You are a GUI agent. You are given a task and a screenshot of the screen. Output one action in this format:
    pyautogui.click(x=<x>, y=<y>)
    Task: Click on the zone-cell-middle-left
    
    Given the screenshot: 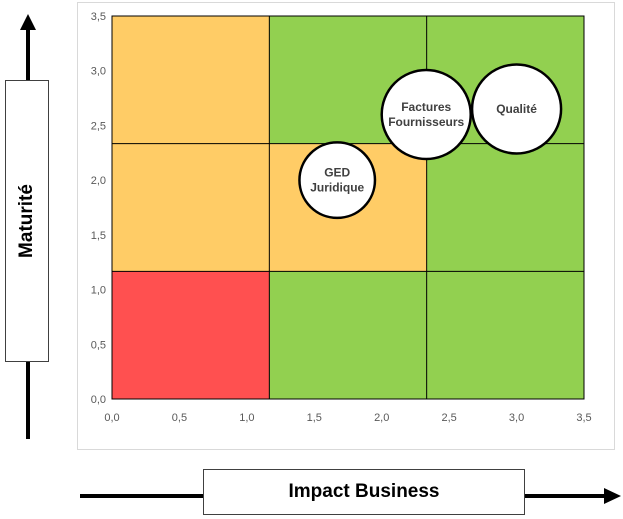 What is the action you would take?
    pyautogui.click(x=191, y=207)
    